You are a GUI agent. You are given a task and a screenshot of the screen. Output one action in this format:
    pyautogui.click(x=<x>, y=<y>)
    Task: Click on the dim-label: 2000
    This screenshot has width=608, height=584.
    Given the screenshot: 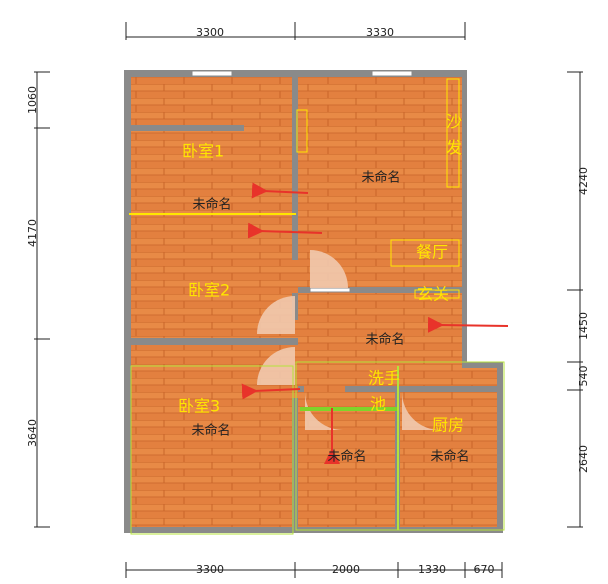 What is the action you would take?
    pyautogui.click(x=346, y=569)
    